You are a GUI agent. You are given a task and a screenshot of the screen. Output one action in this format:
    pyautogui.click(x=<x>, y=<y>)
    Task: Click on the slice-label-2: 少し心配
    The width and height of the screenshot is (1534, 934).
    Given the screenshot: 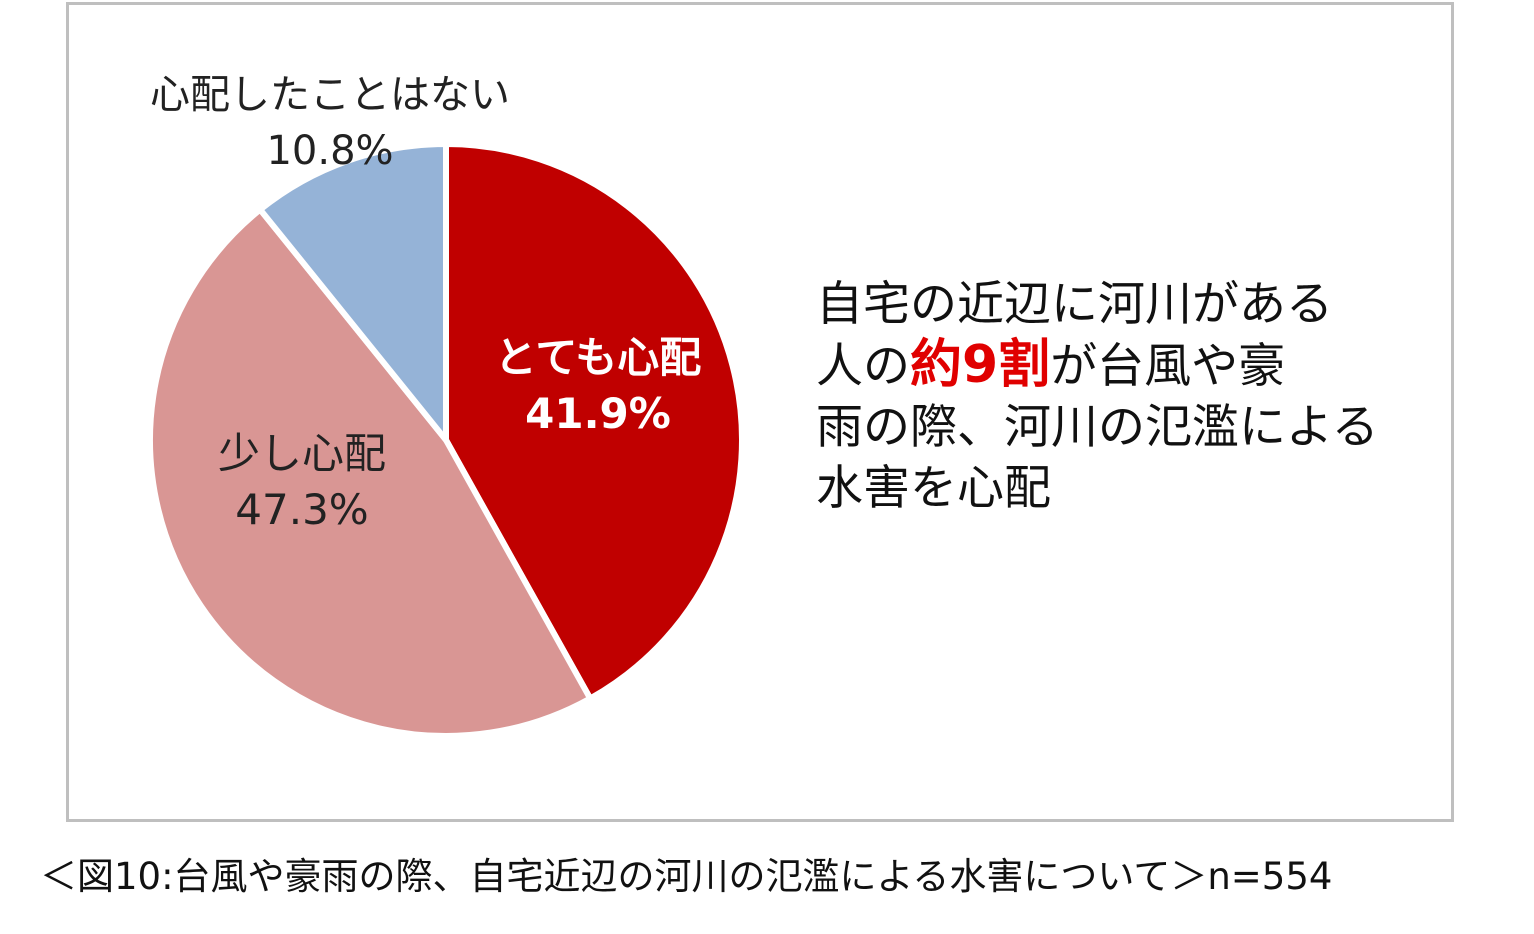 What is the action you would take?
    pyautogui.click(x=302, y=453)
    